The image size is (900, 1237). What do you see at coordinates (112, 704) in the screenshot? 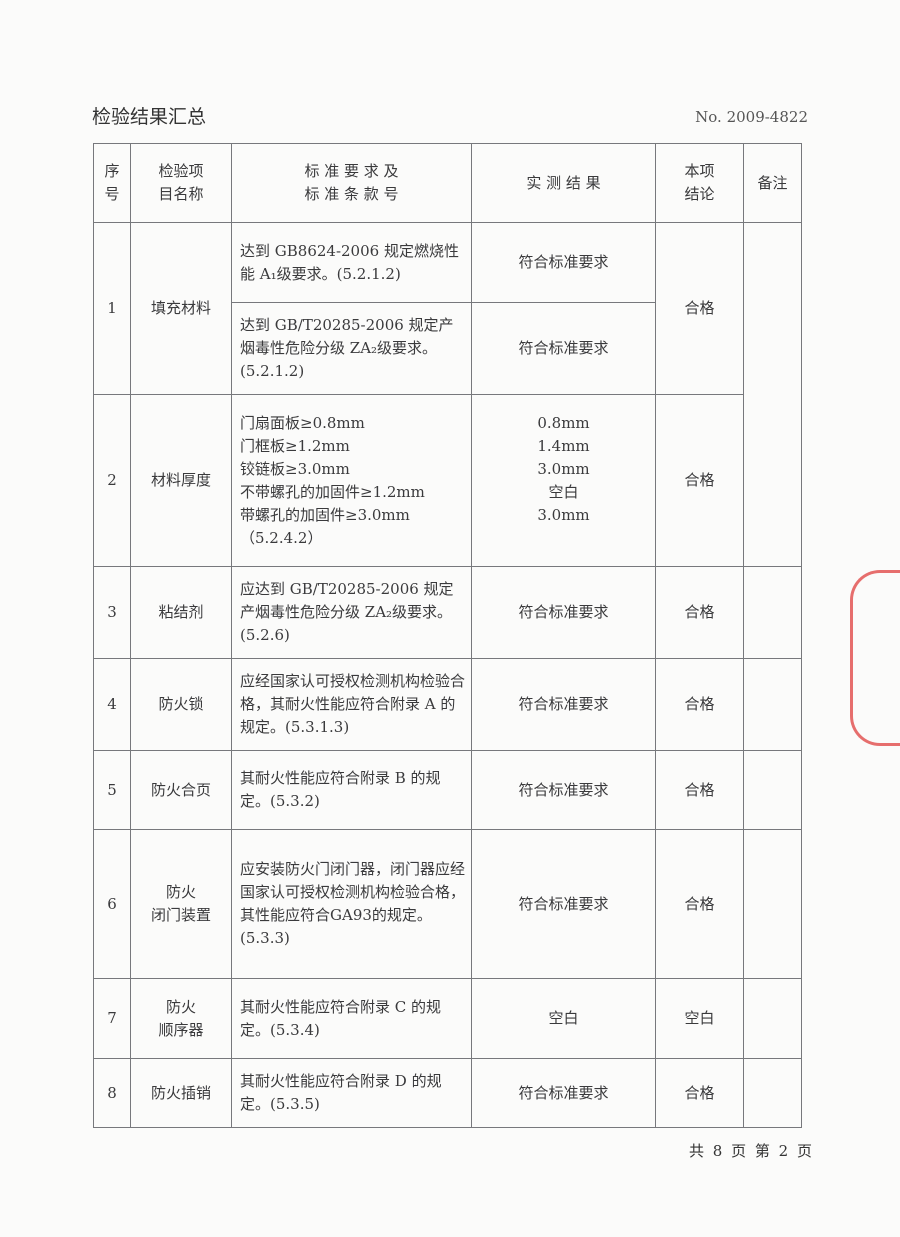
I see `seq: 4` at bounding box center [112, 704].